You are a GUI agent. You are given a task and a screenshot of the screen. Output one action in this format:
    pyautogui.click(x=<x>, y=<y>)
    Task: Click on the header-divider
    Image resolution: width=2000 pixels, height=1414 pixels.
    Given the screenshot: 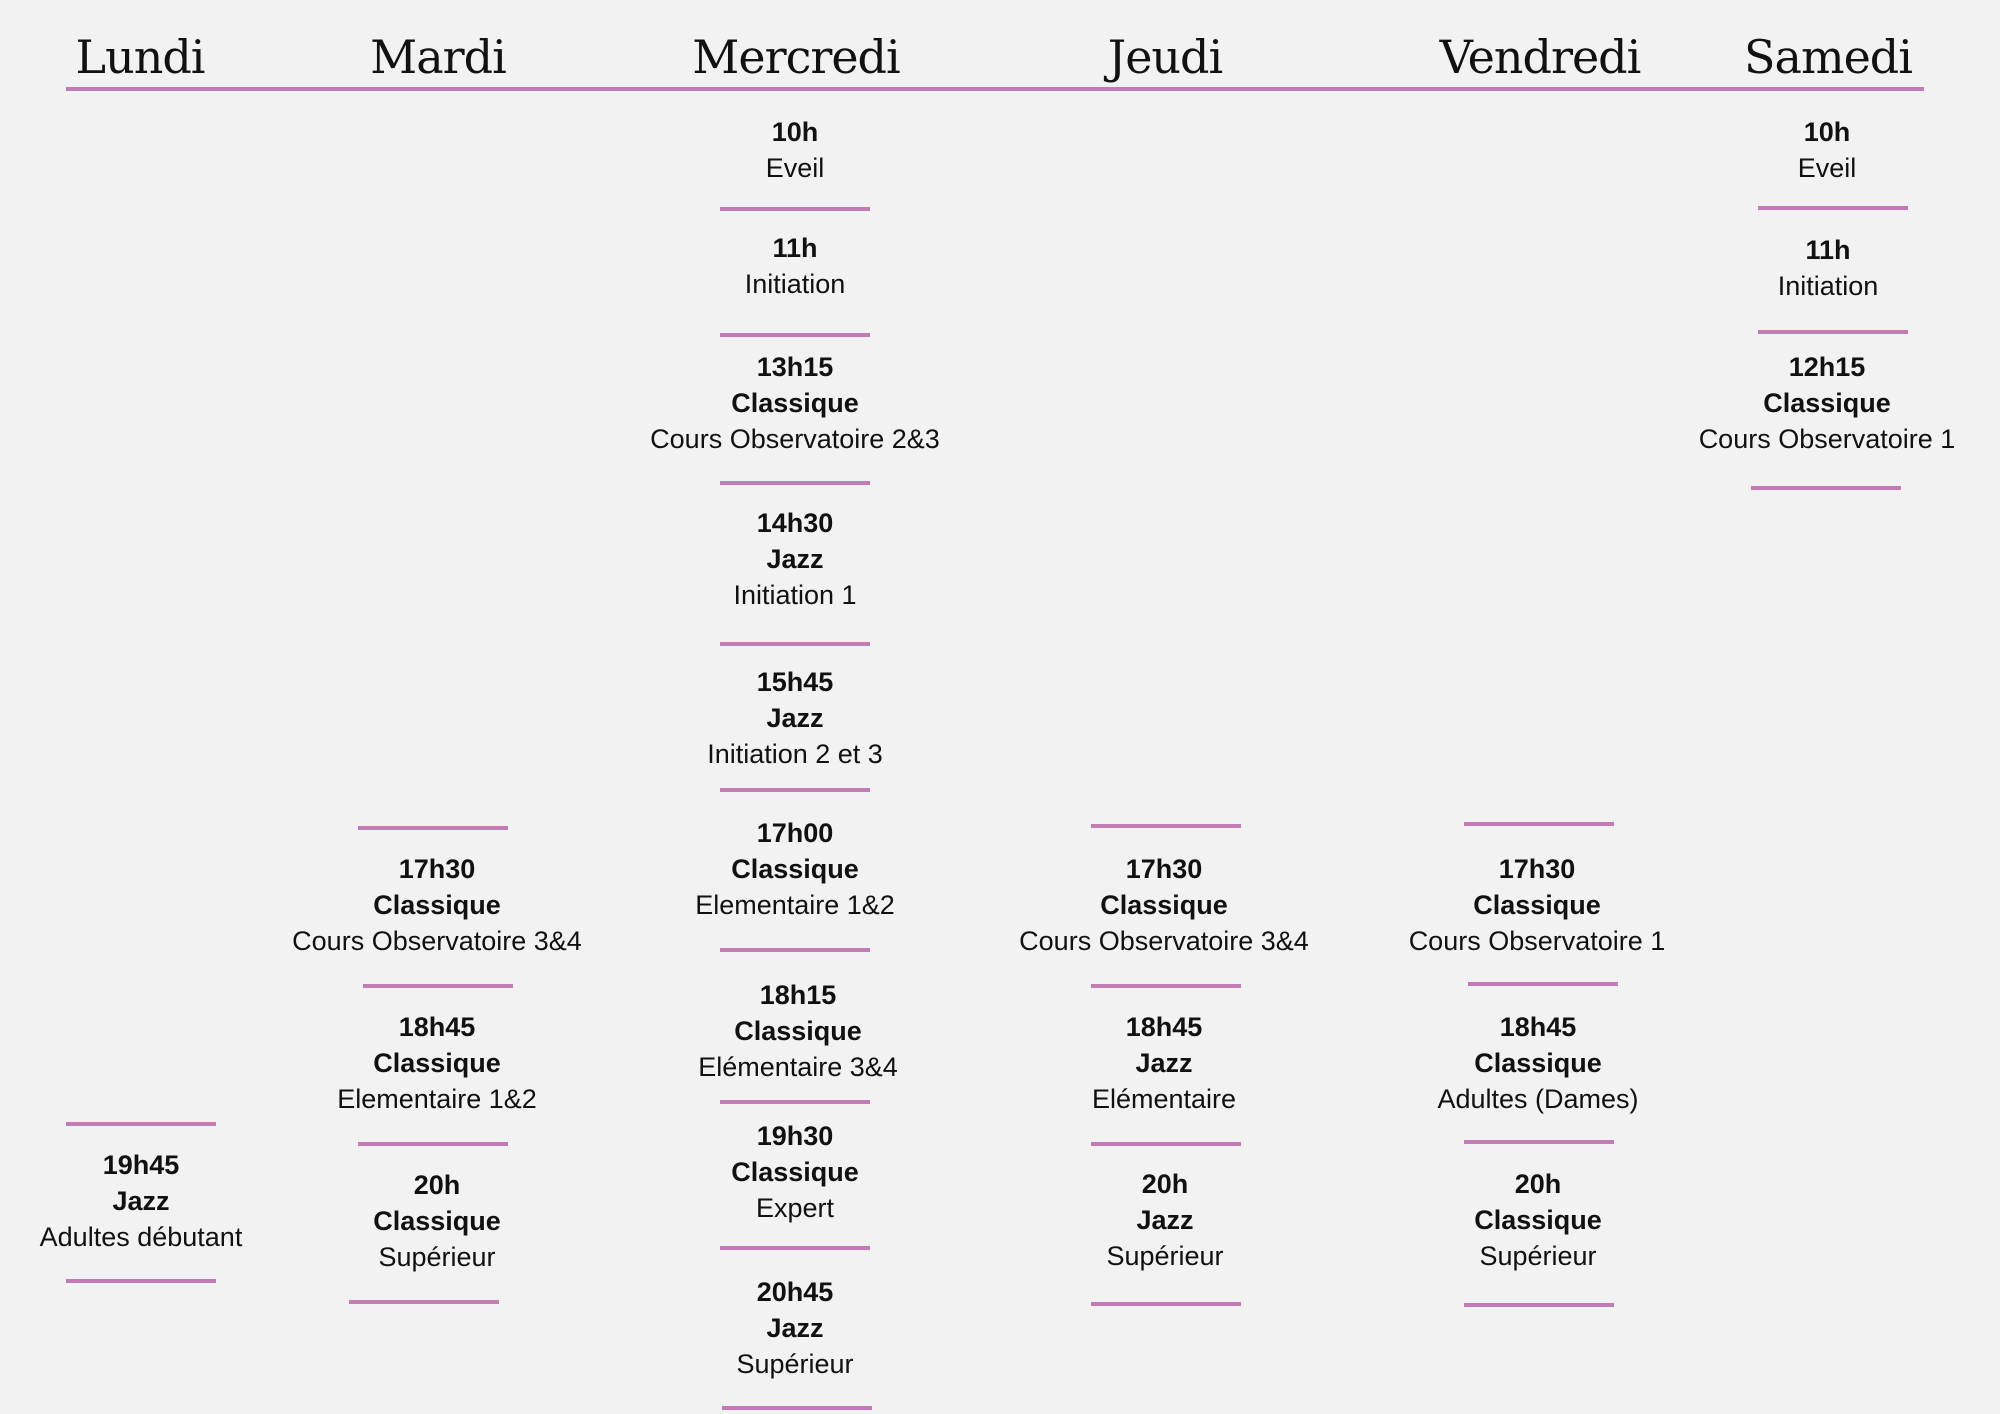 What is the action you would take?
    pyautogui.click(x=995, y=89)
    